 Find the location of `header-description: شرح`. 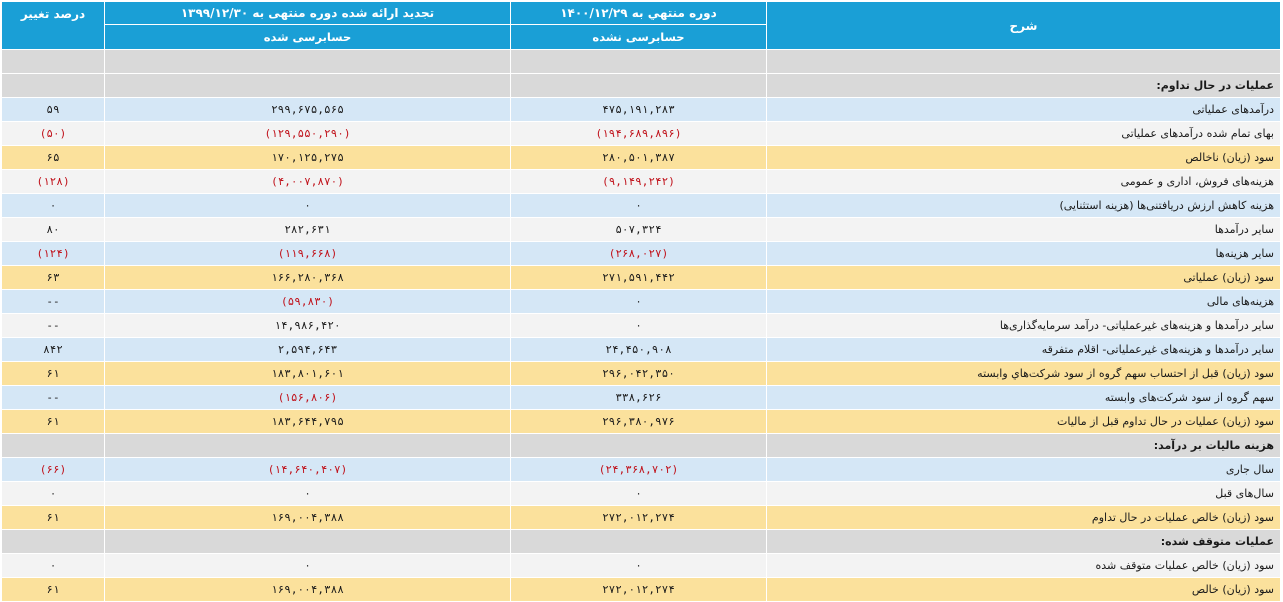

header-description: شرح is located at coordinates (1023, 25).